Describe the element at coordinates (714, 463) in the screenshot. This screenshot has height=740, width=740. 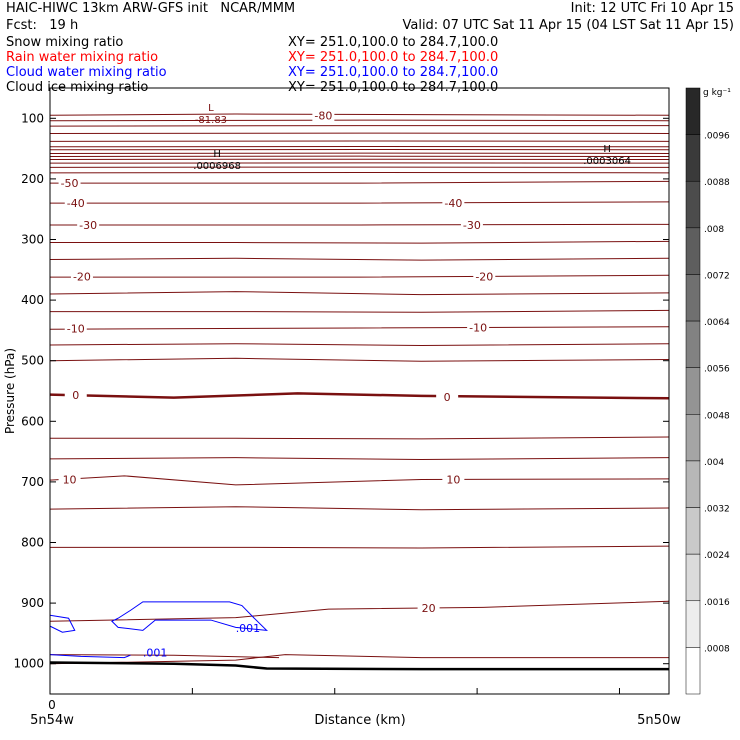
I see `colorbar-label: .004` at that location.